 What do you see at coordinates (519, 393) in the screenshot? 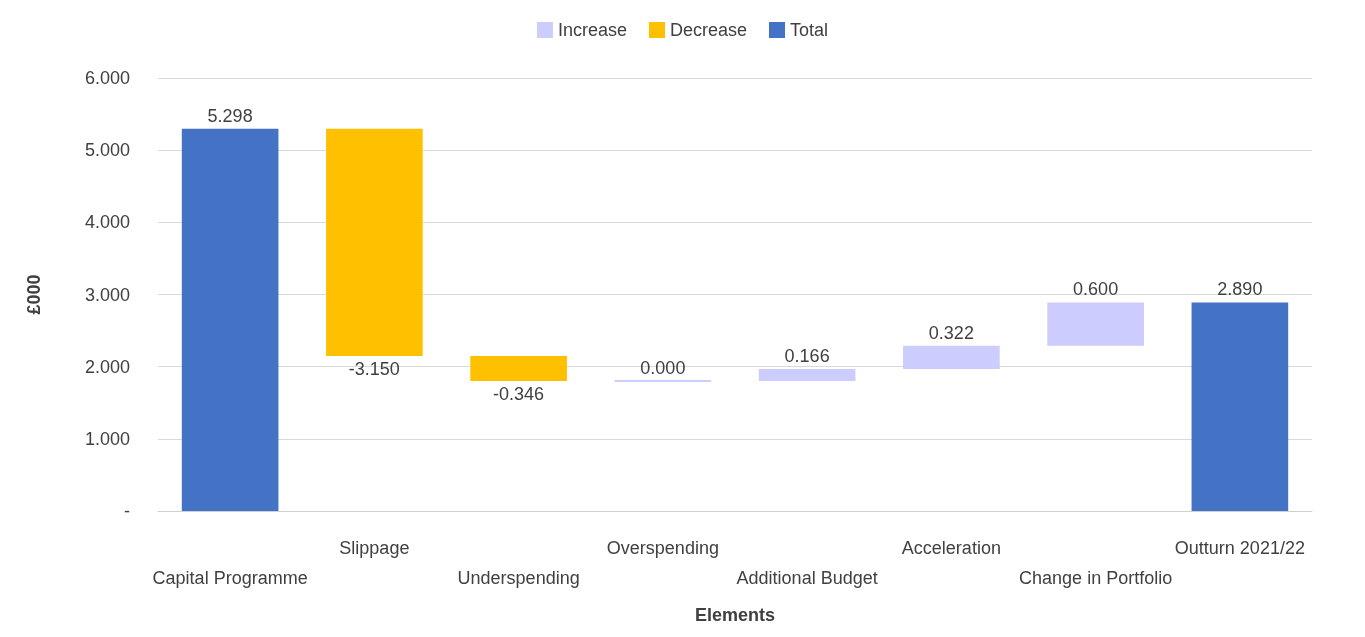
I see `data-label: -0.346` at bounding box center [519, 393].